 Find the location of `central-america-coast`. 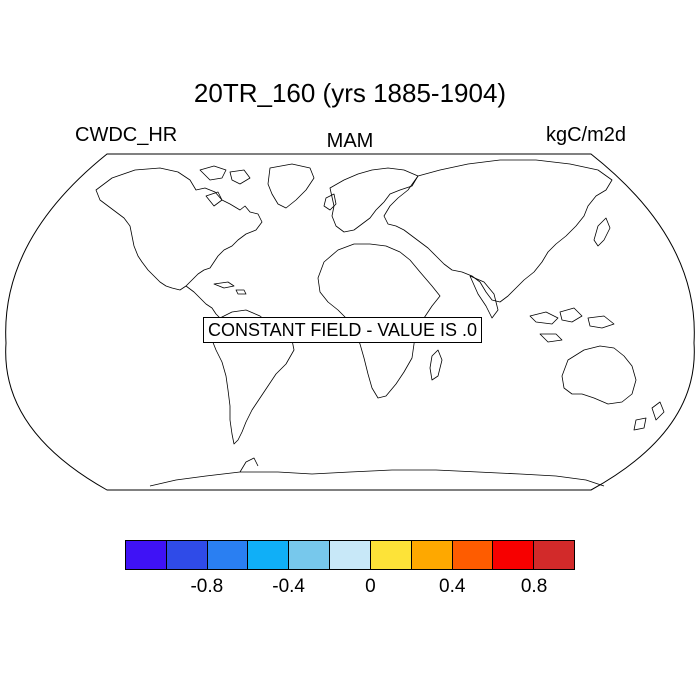

central-america-coast is located at coordinates (203, 302).